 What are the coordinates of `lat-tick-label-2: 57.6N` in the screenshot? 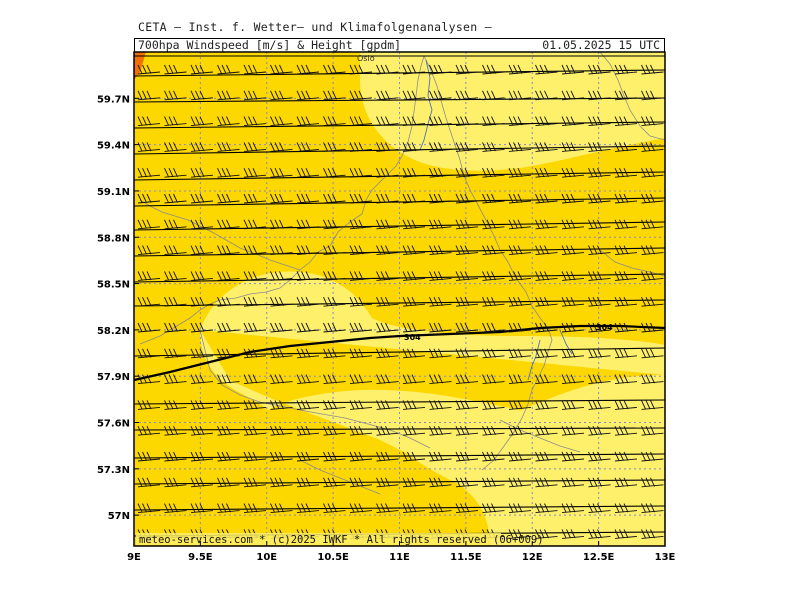 It's located at (113, 424).